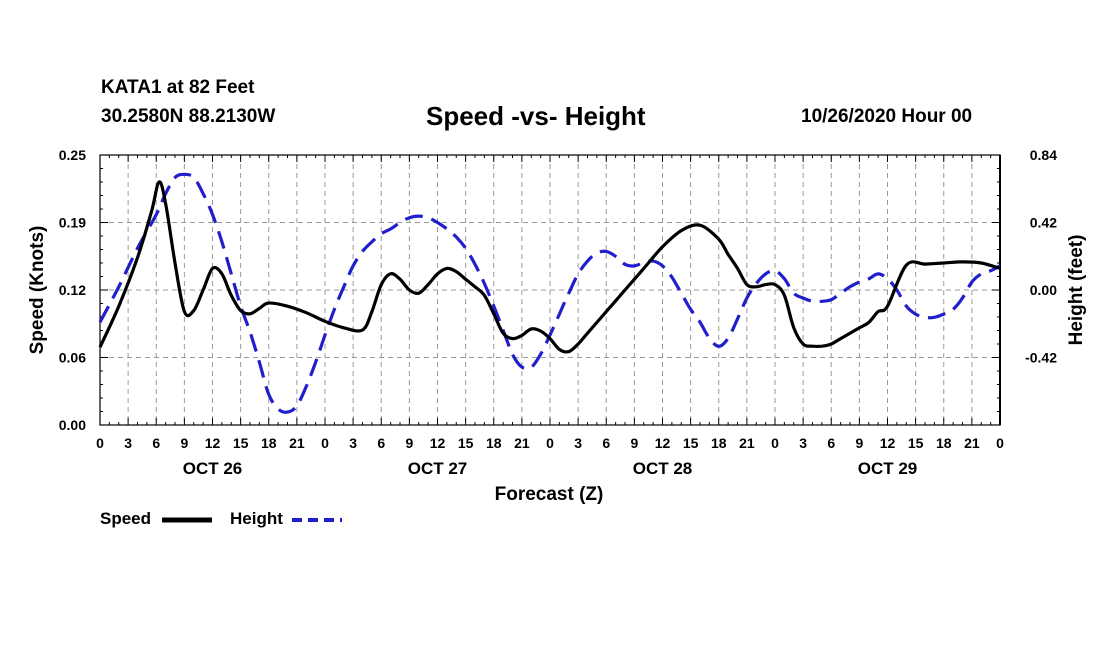  What do you see at coordinates (72, 290) in the screenshot?
I see `y-tick-label: 0.12` at bounding box center [72, 290].